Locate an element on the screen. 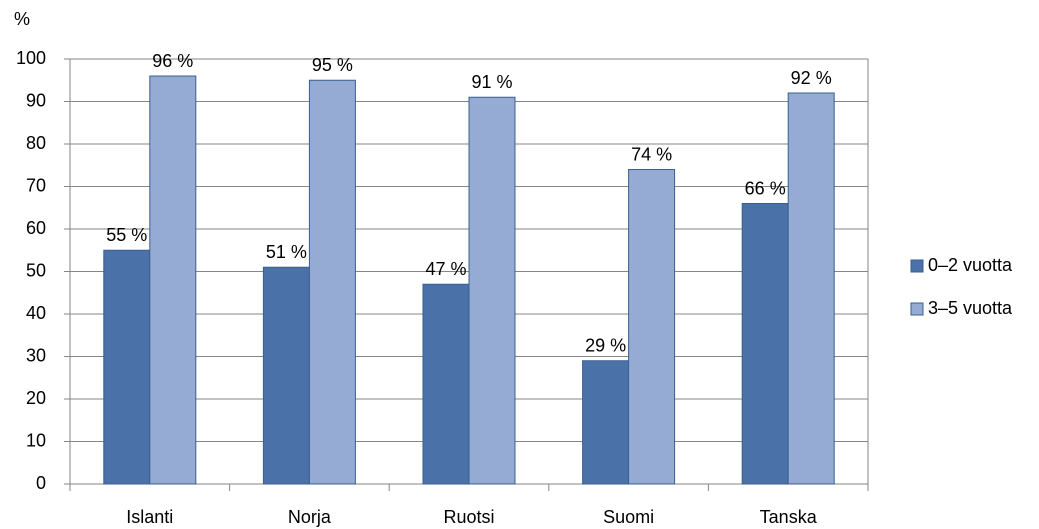  data-label: 51 % is located at coordinates (286, 252).